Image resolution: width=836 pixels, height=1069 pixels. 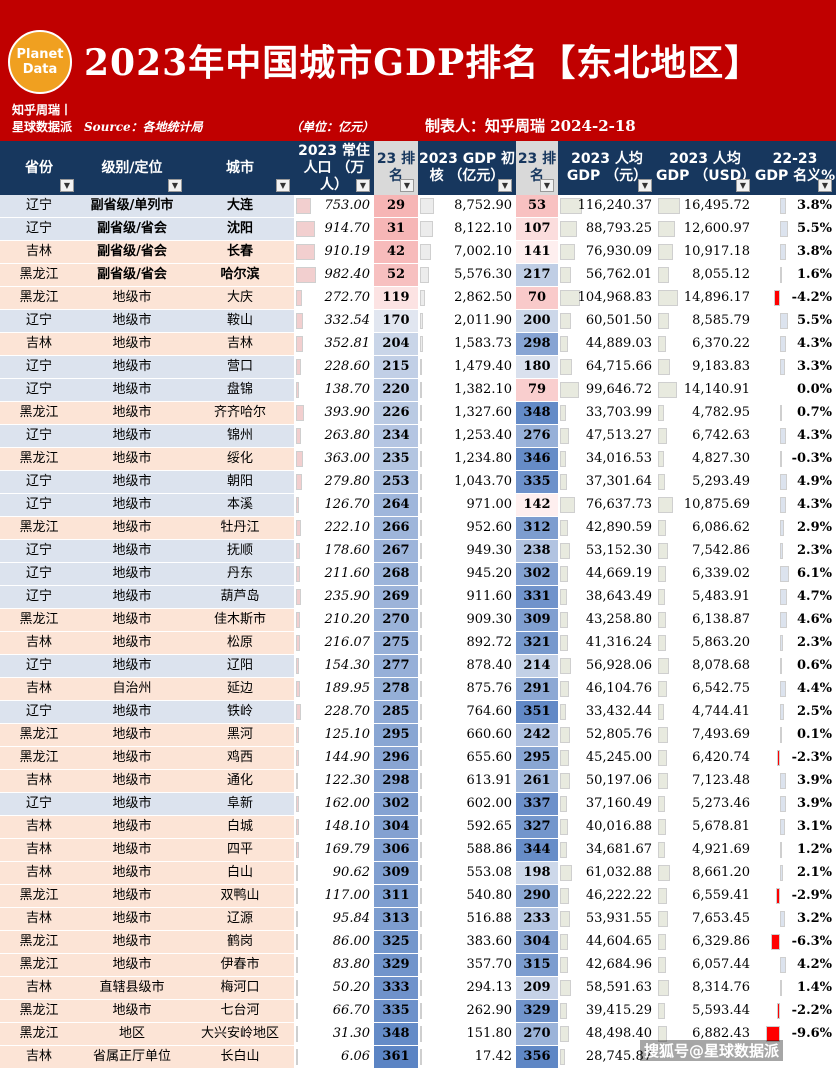 I want to click on cell-text: 黑龙江, so click(x=39, y=1010).